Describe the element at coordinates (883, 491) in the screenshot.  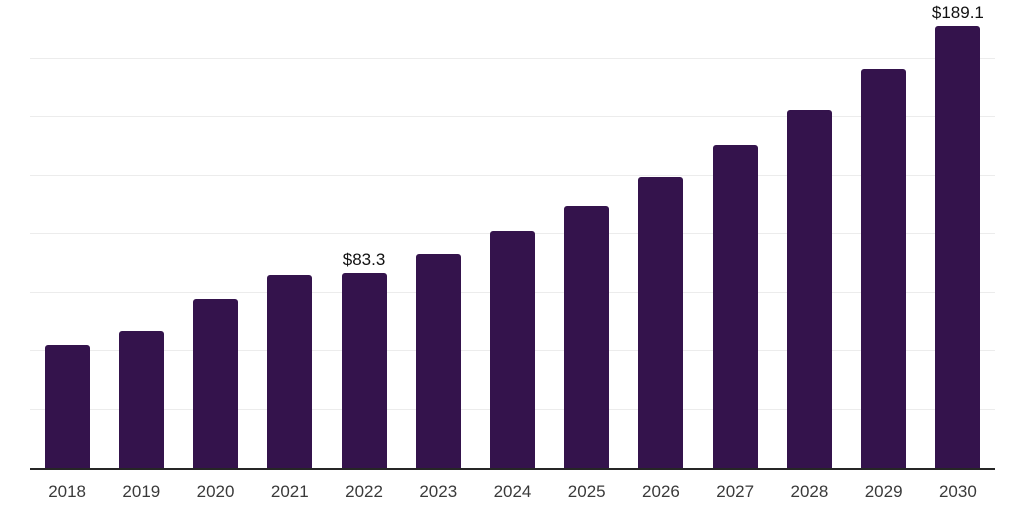
I see `x-tick-2029: 2029` at that location.